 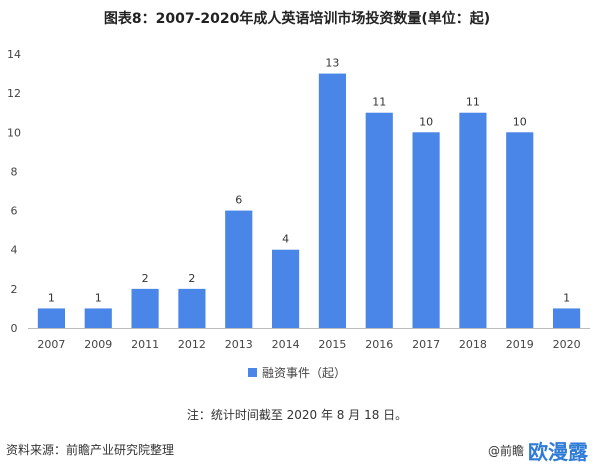 I want to click on bar-2020, so click(x=567, y=318).